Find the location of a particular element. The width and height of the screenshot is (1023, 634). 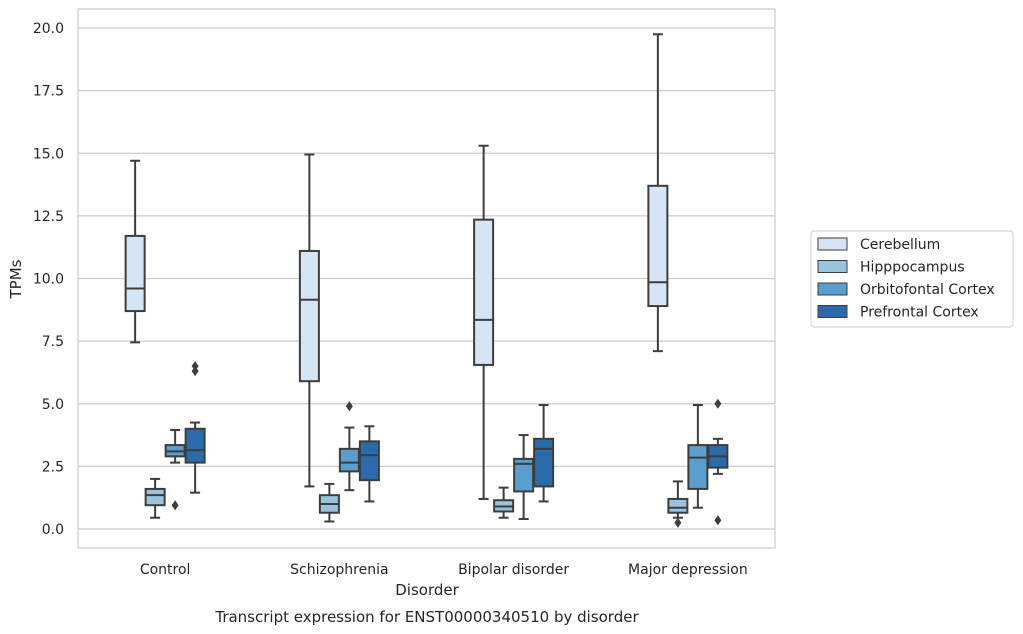

legend-label: Prefrontal Cortex is located at coordinates (919, 313).